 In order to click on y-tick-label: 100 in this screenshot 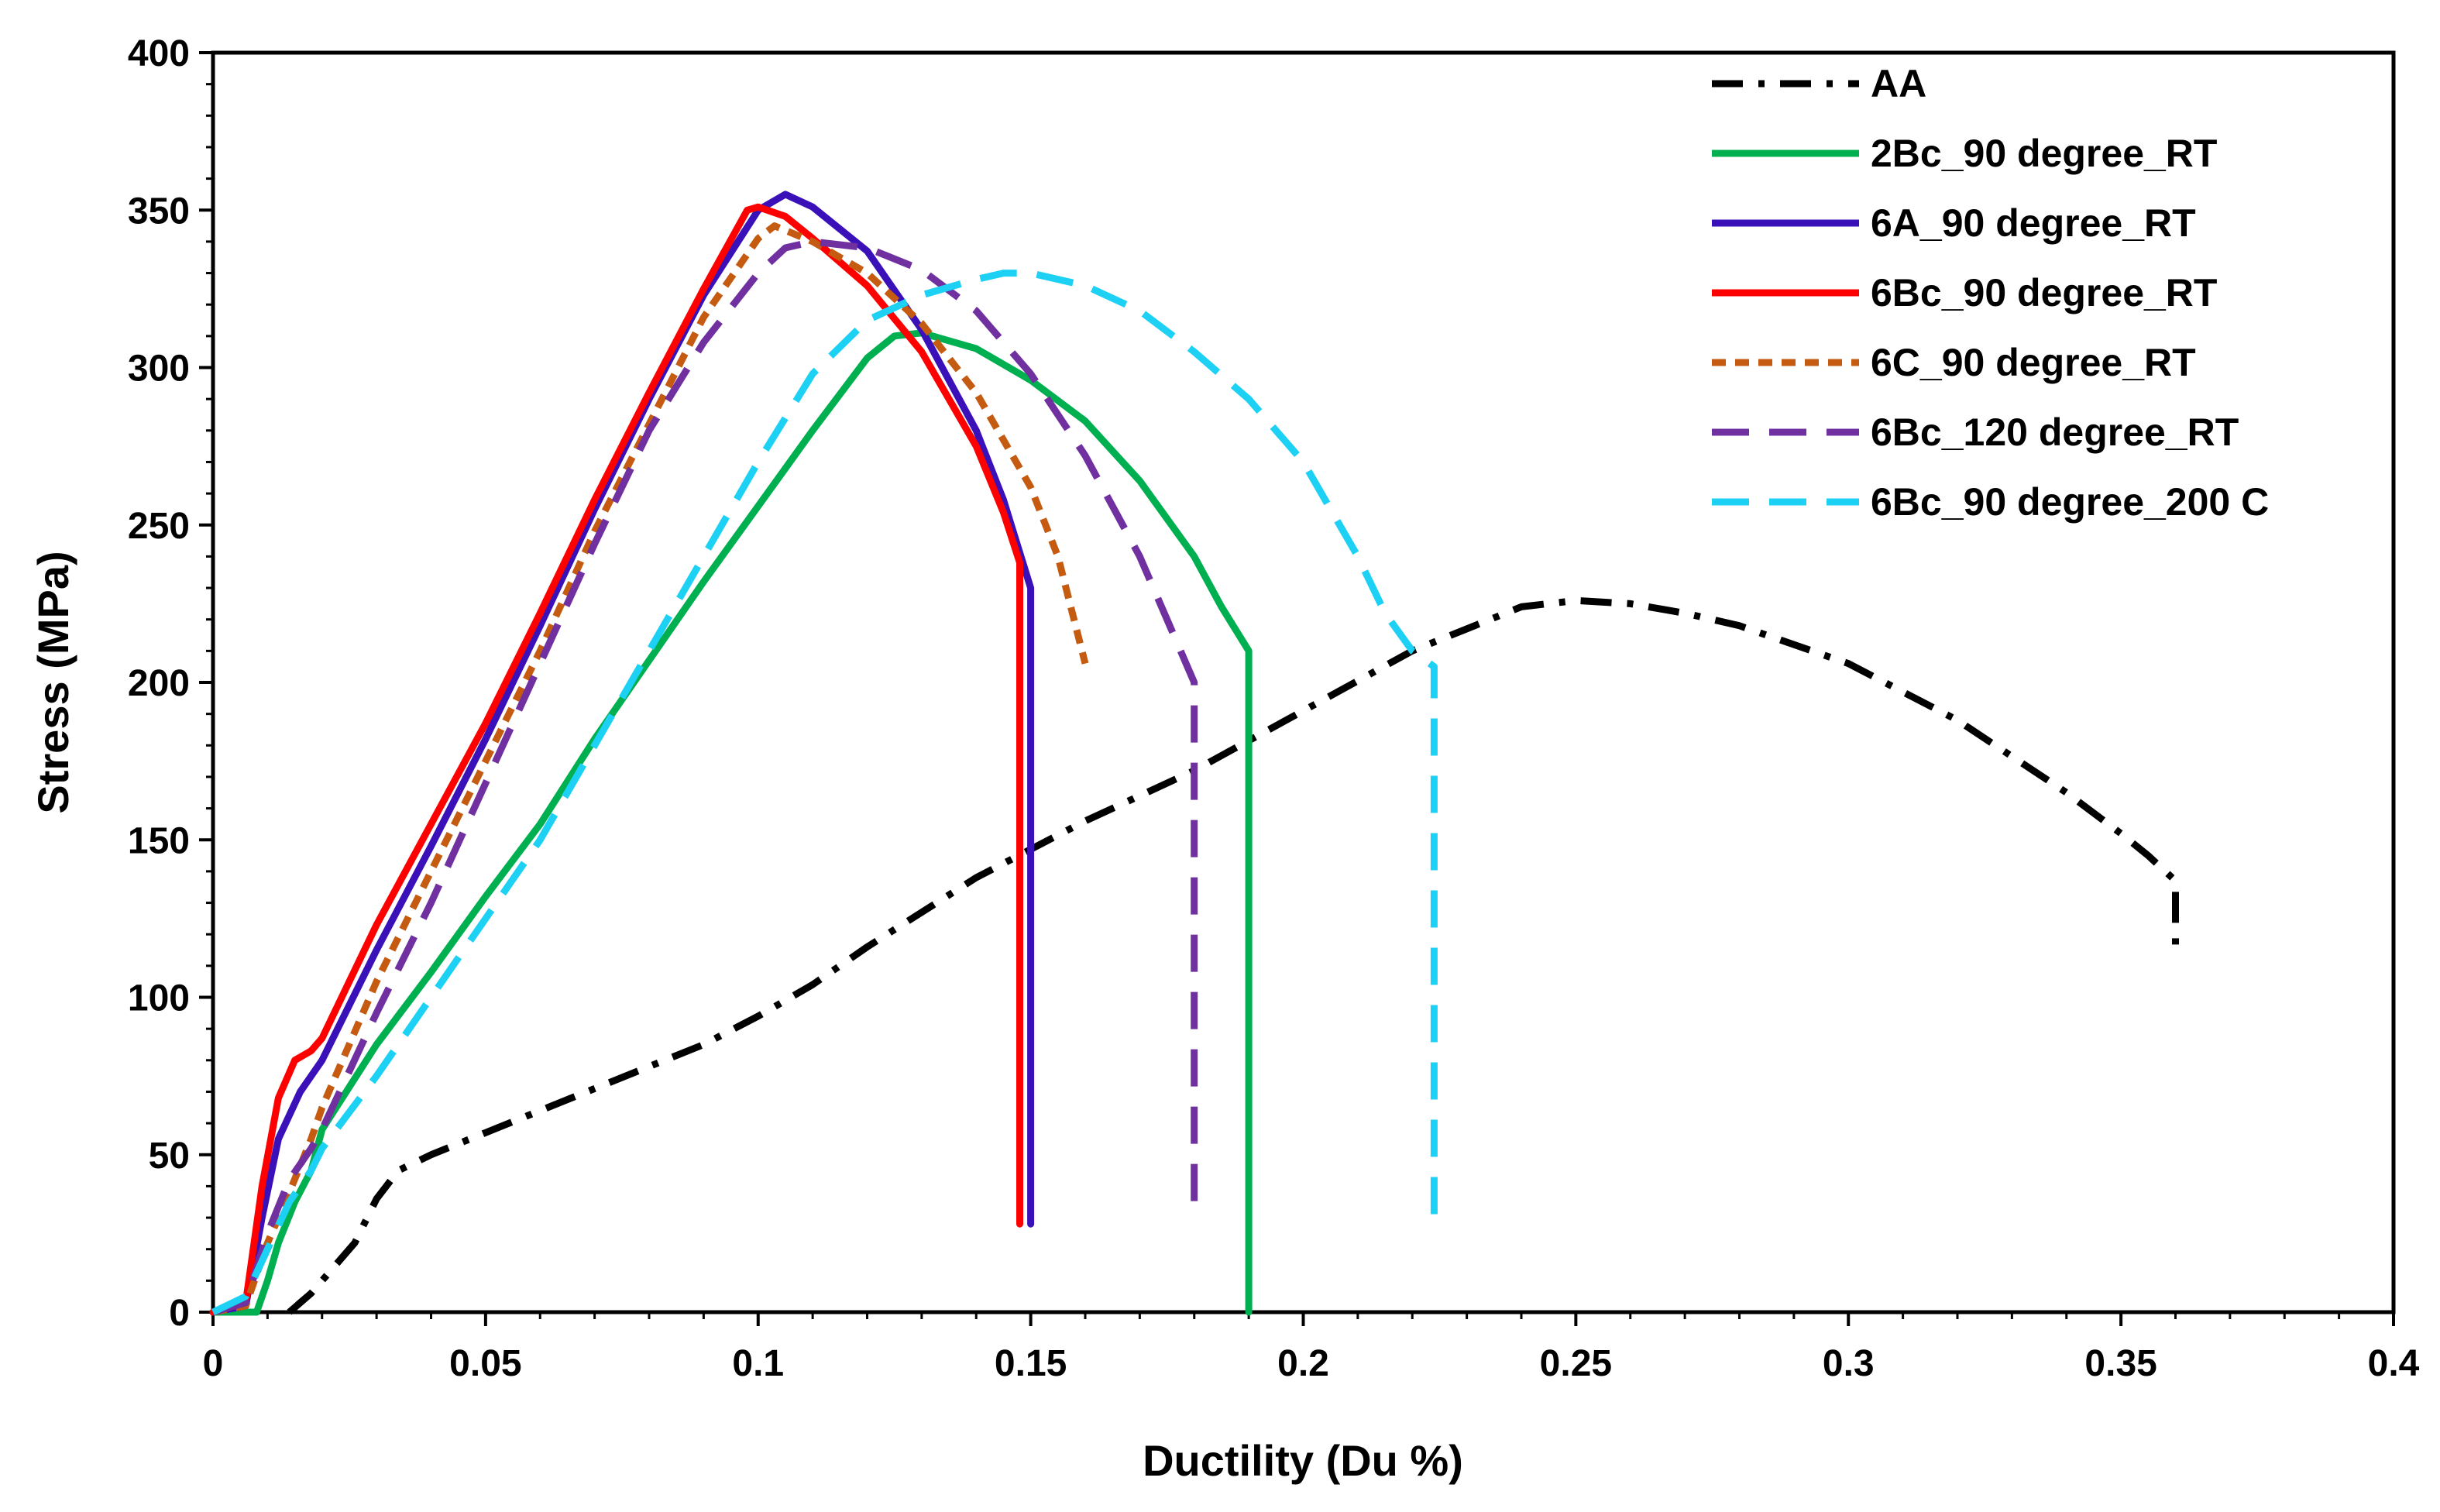, I will do `click(159, 998)`.